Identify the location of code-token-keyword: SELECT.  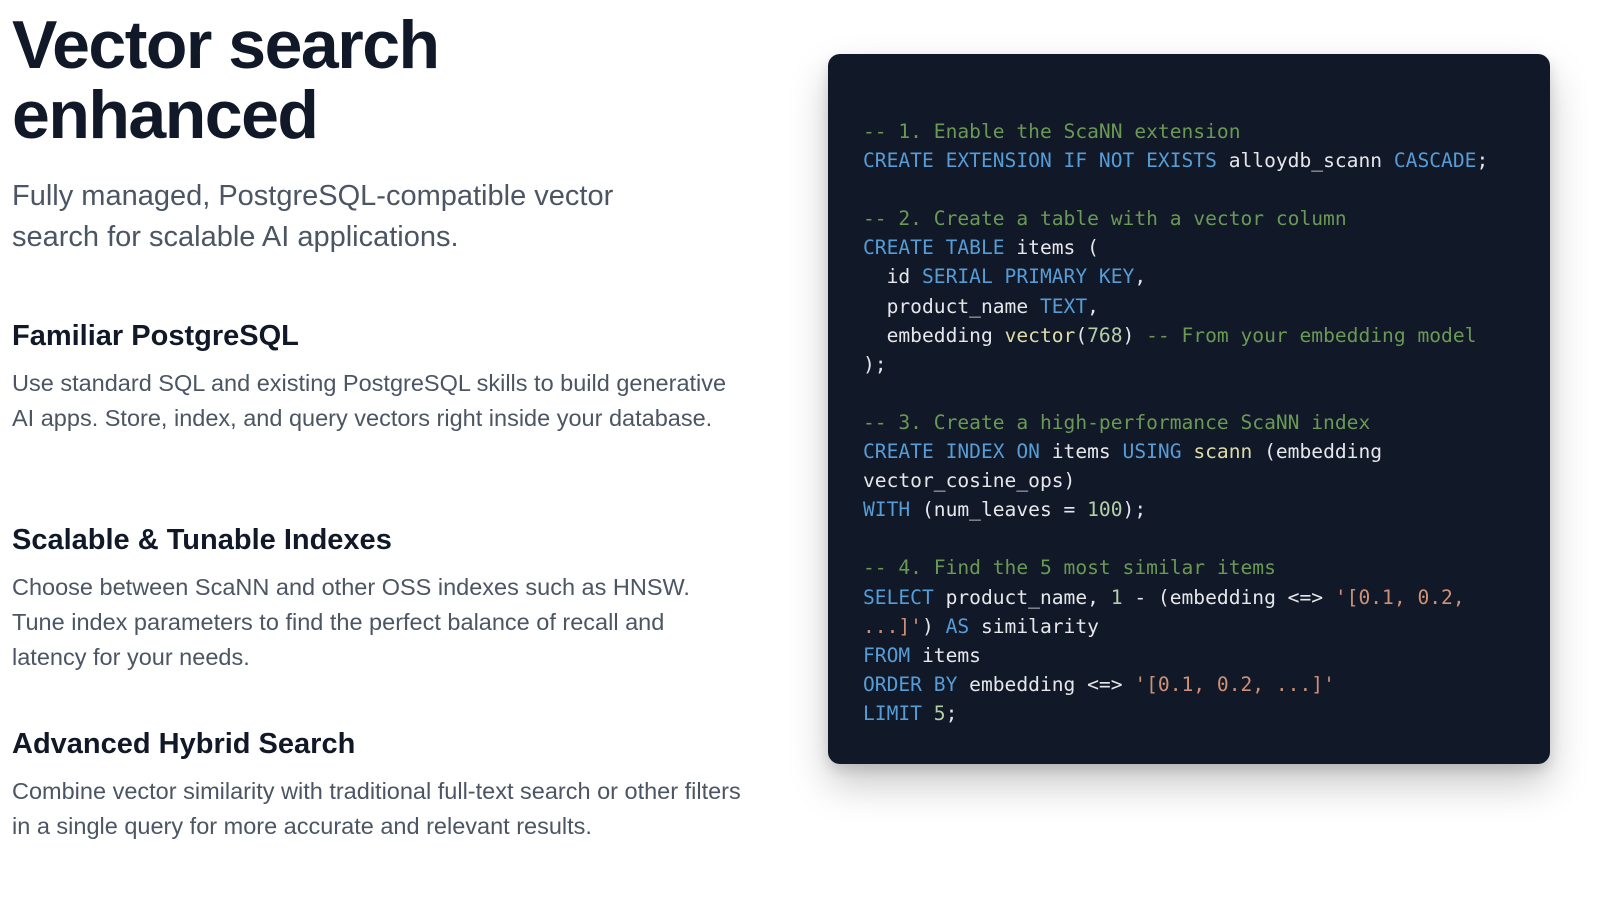
(898, 597).